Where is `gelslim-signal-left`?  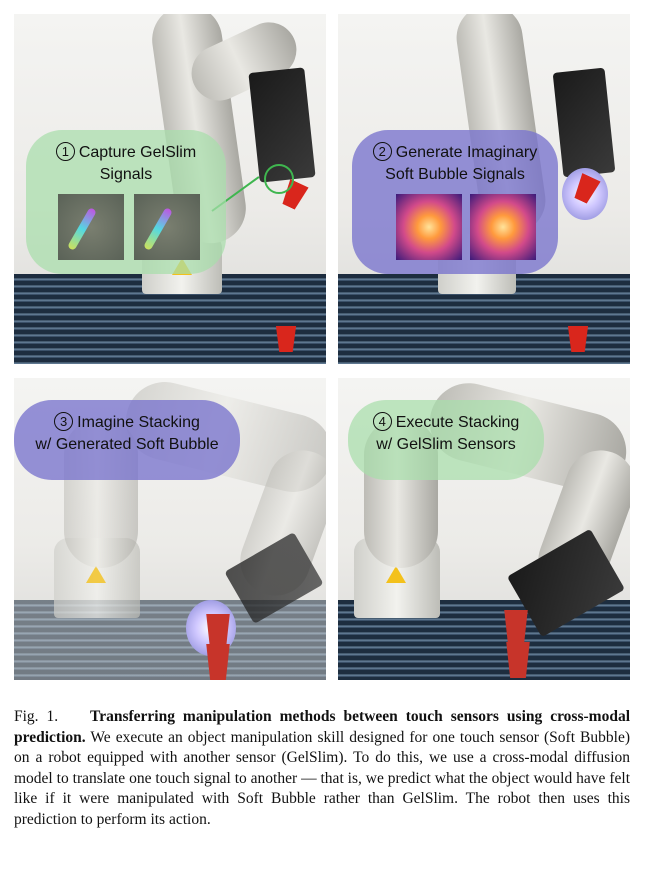
gelslim-signal-left is located at coordinates (91, 227).